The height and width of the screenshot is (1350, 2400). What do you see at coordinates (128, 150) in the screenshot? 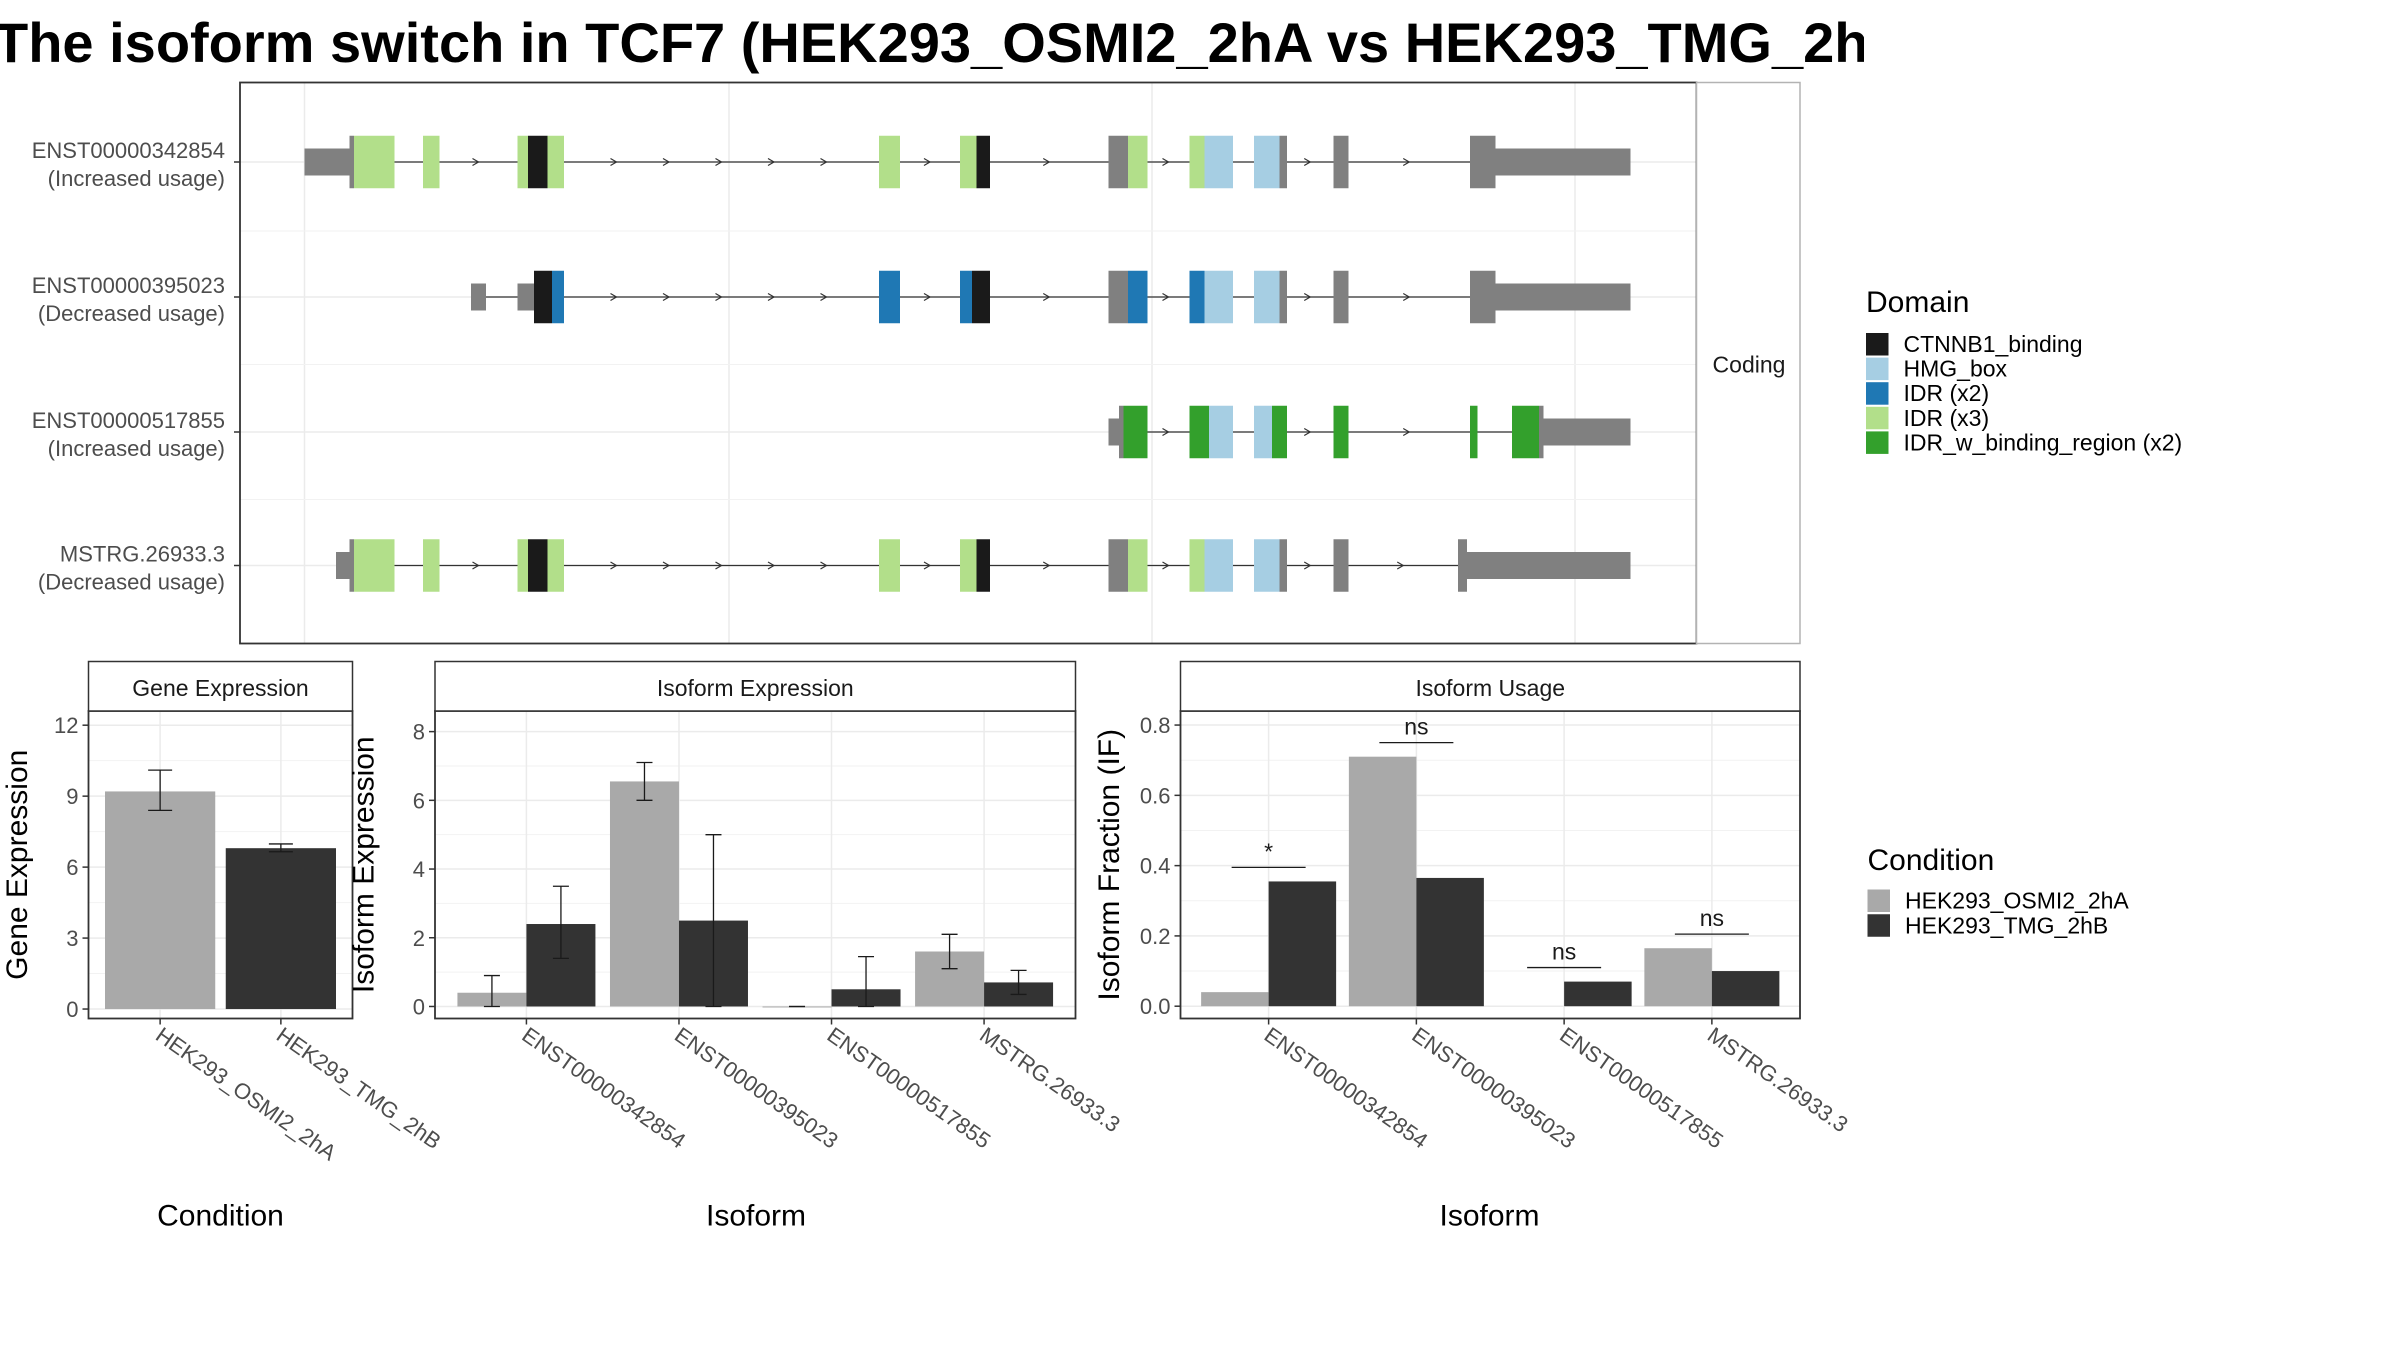
I see `isoform-label-name: ENST00000342854` at bounding box center [128, 150].